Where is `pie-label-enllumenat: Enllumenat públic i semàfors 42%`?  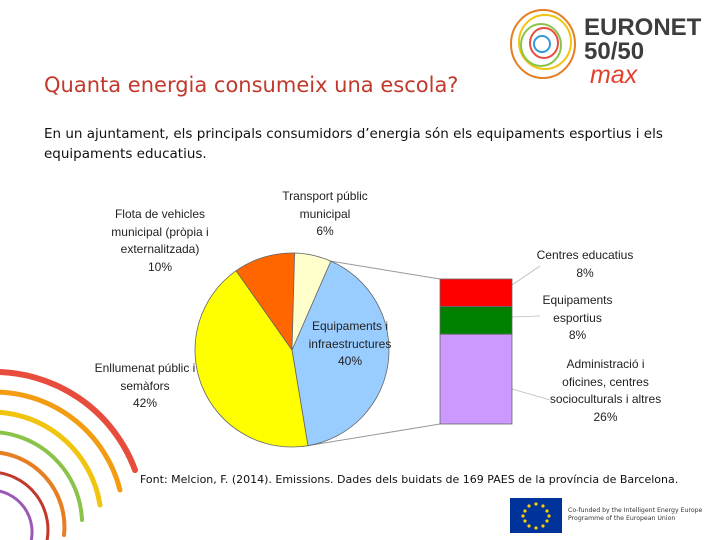
pie-label-enllumenat: Enllumenat públic i semàfors 42% is located at coordinates (145, 386).